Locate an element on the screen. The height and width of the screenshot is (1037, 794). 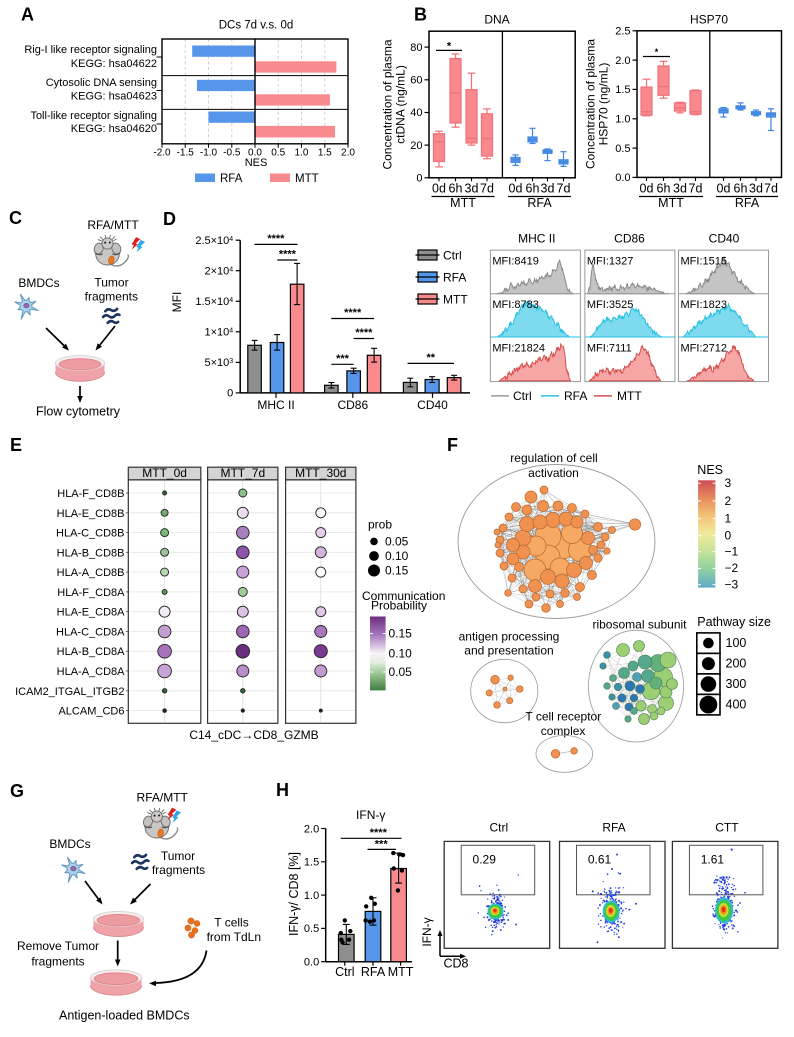
svg-text: IFN-γ is located at coordinates (370, 815).